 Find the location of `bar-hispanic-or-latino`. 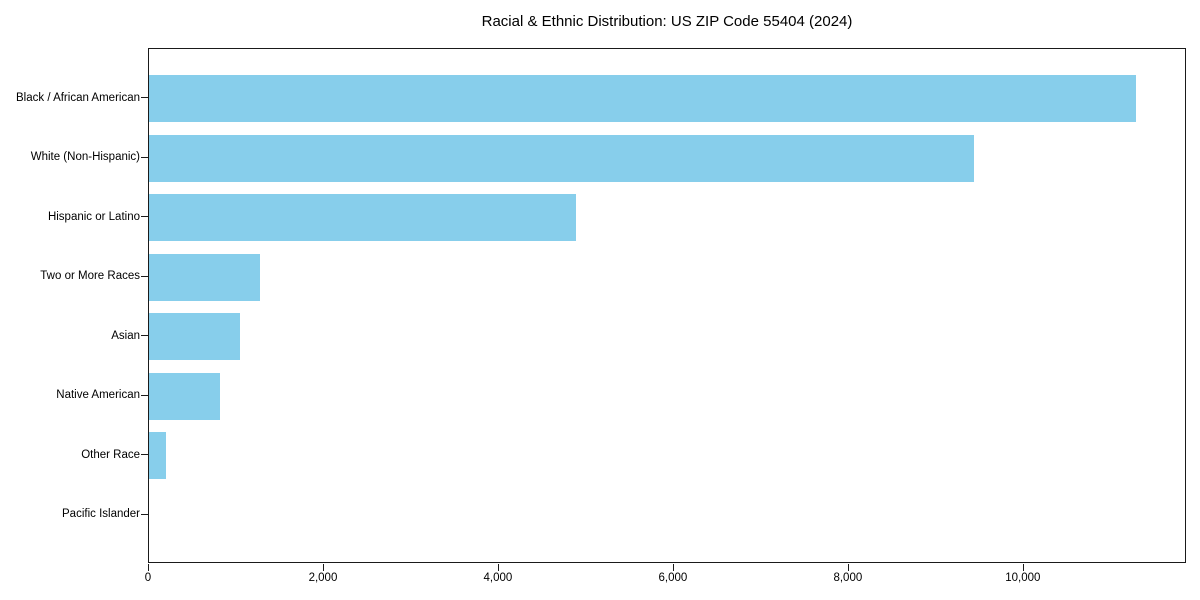

bar-hispanic-or-latino is located at coordinates (362, 218).